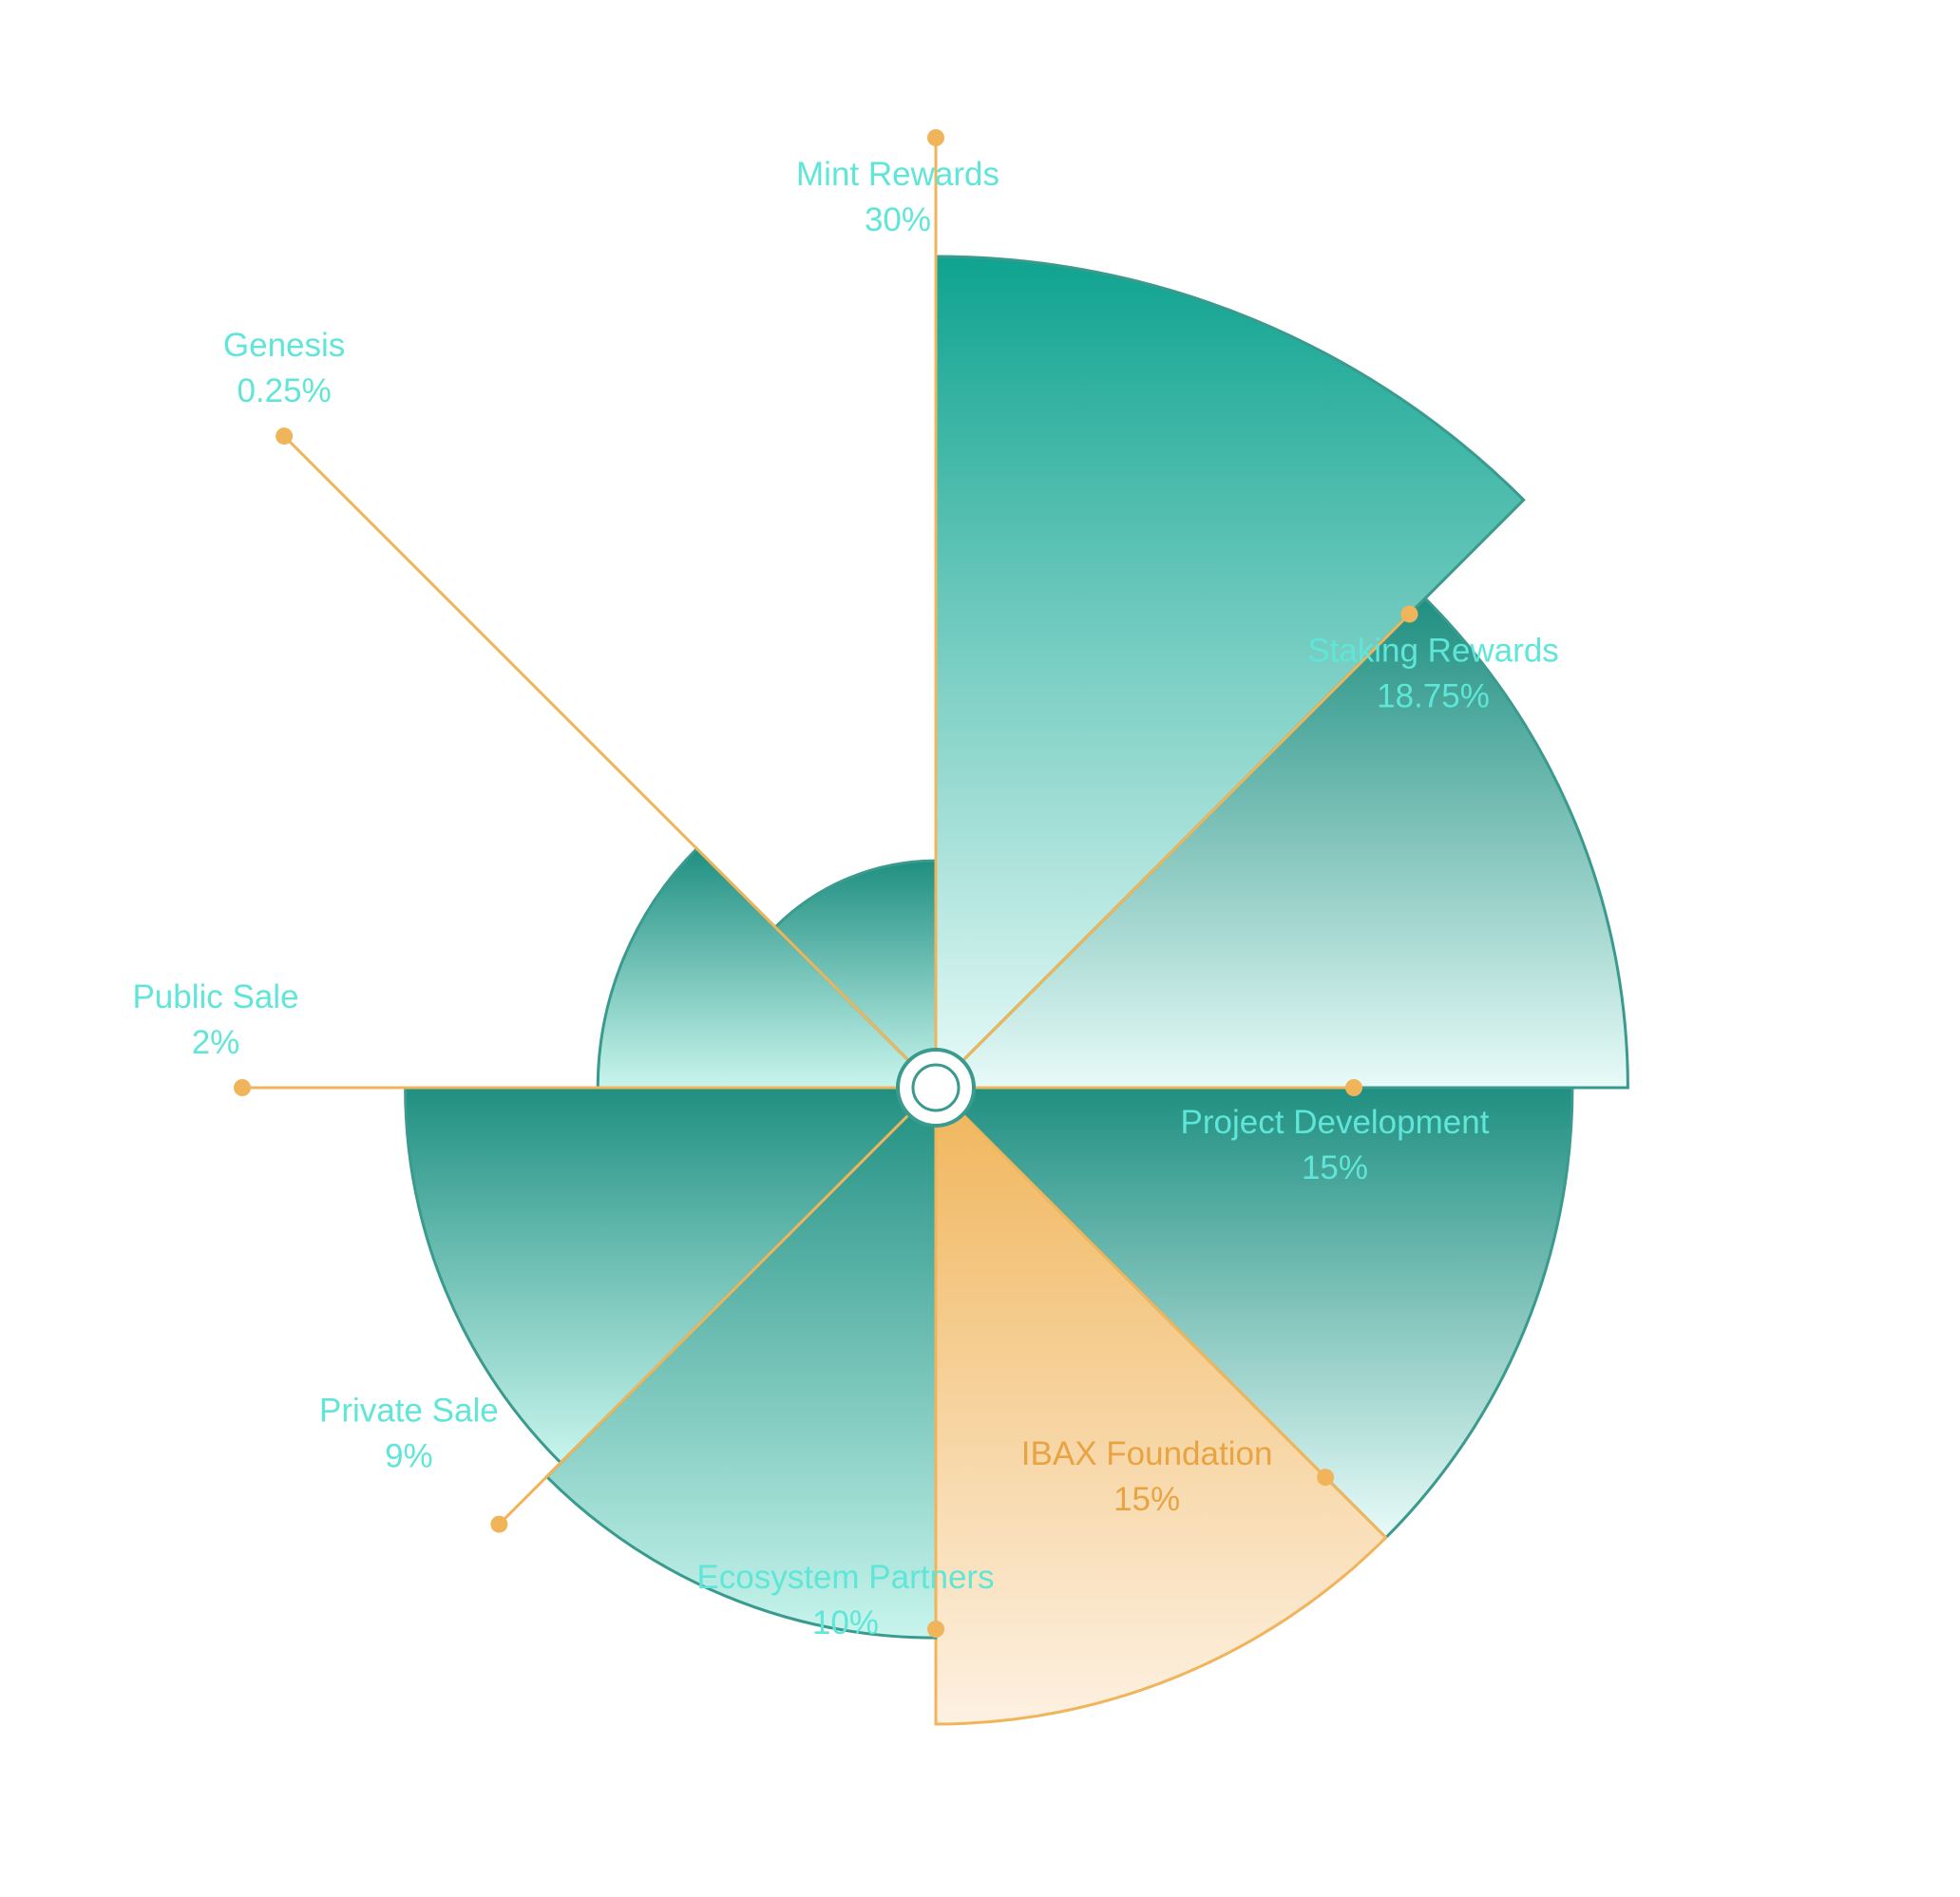 This screenshot has width=1960, height=1897. I want to click on slice-label: Private Sale, so click(409, 1411).